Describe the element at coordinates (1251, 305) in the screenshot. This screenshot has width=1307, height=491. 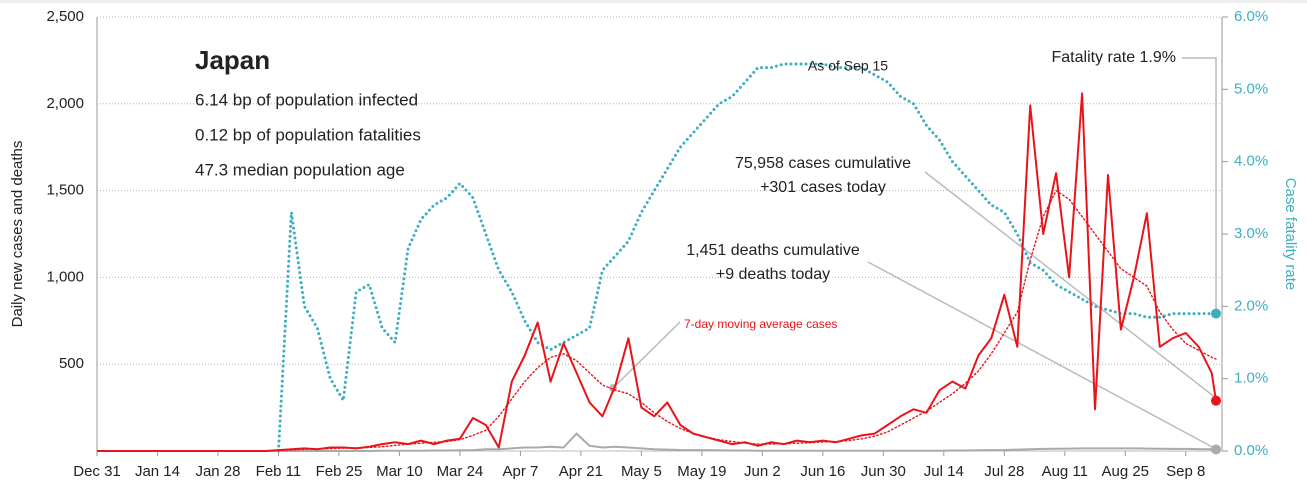
I see `y2-tick-label: 2.0%` at that location.